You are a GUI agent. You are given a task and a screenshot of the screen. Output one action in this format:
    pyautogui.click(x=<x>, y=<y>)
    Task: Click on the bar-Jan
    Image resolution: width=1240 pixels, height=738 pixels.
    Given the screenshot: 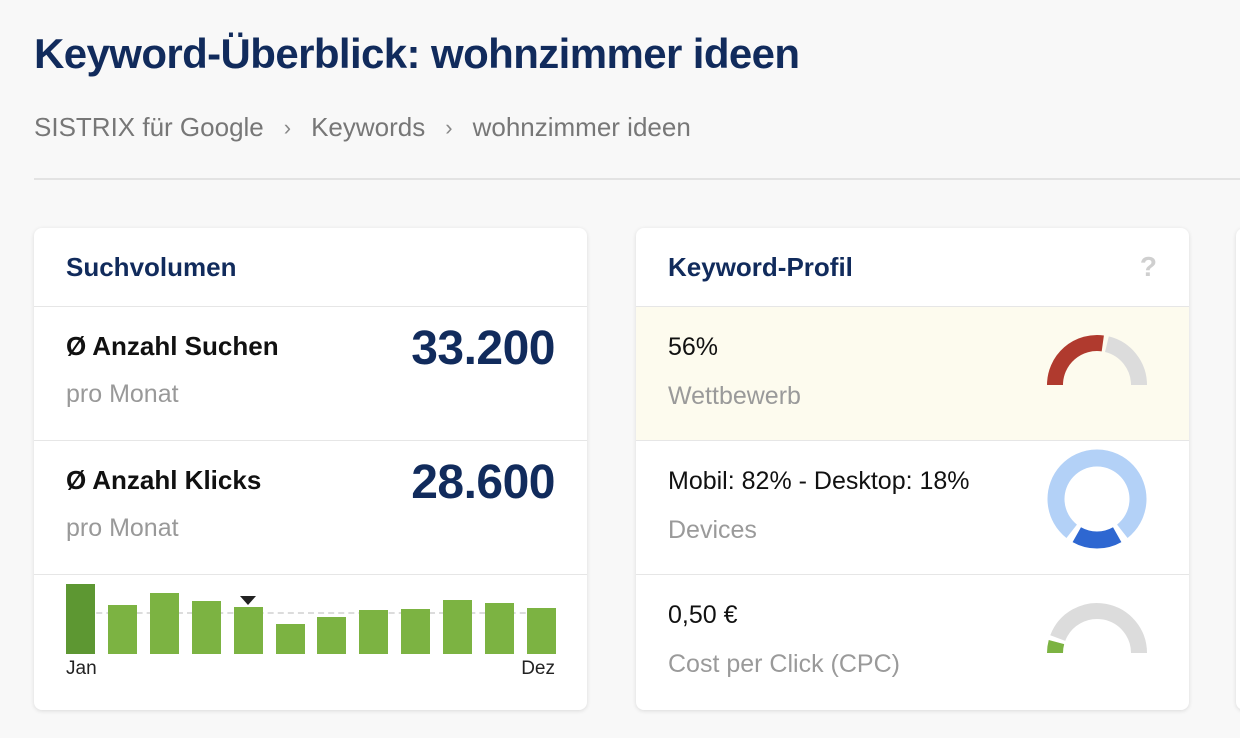 What is the action you would take?
    pyautogui.click(x=80, y=619)
    